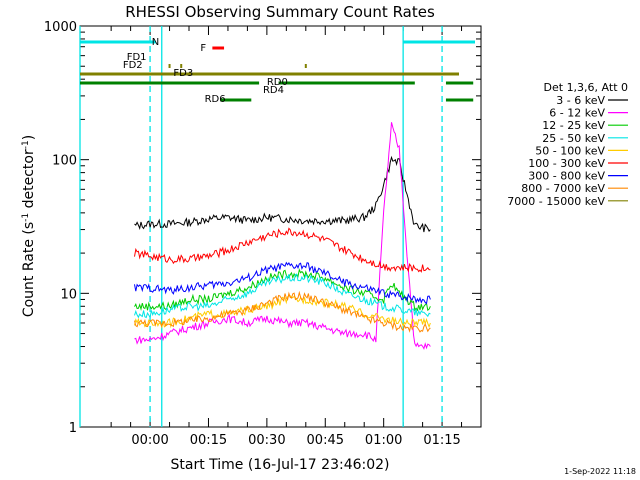  Describe the element at coordinates (26, 217) in the screenshot. I see `y-axis-label-sup1: -1` at that location.